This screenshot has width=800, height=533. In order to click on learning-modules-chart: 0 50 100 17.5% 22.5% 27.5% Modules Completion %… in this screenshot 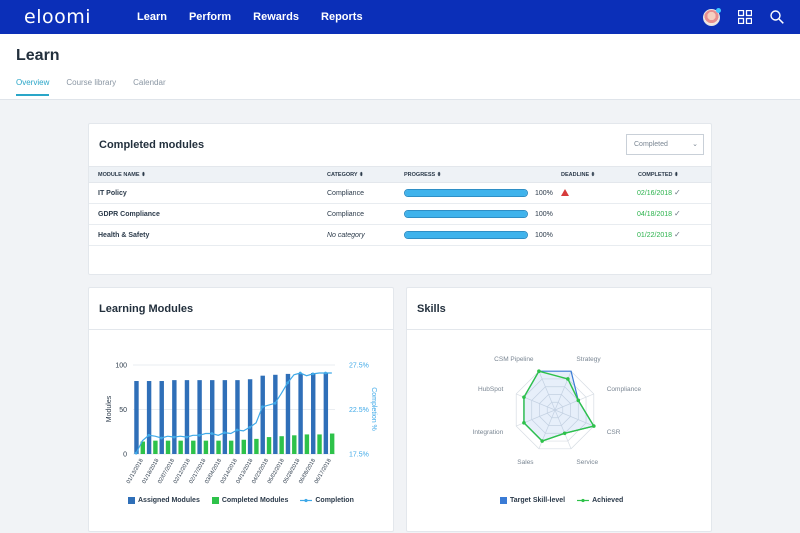, I will do `click(241, 424)`.